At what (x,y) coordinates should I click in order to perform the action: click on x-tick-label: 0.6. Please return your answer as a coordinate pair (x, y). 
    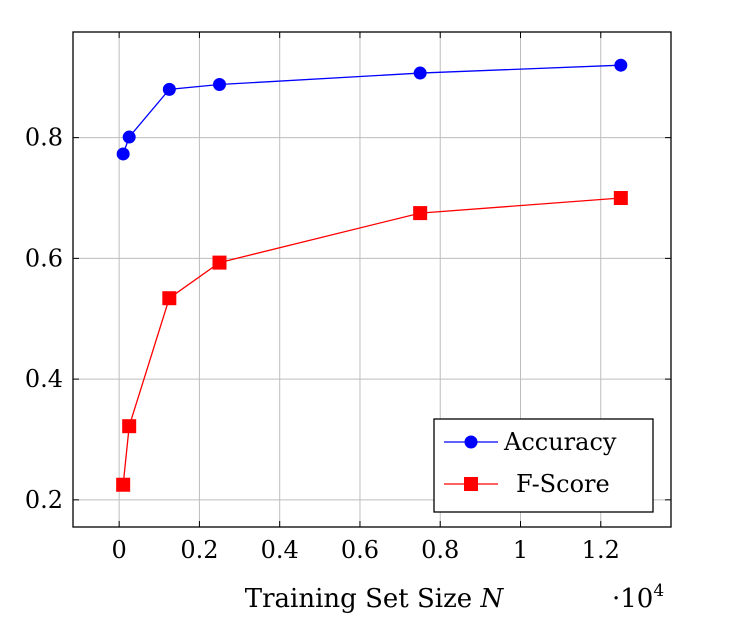
    Looking at the image, I should click on (360, 550).